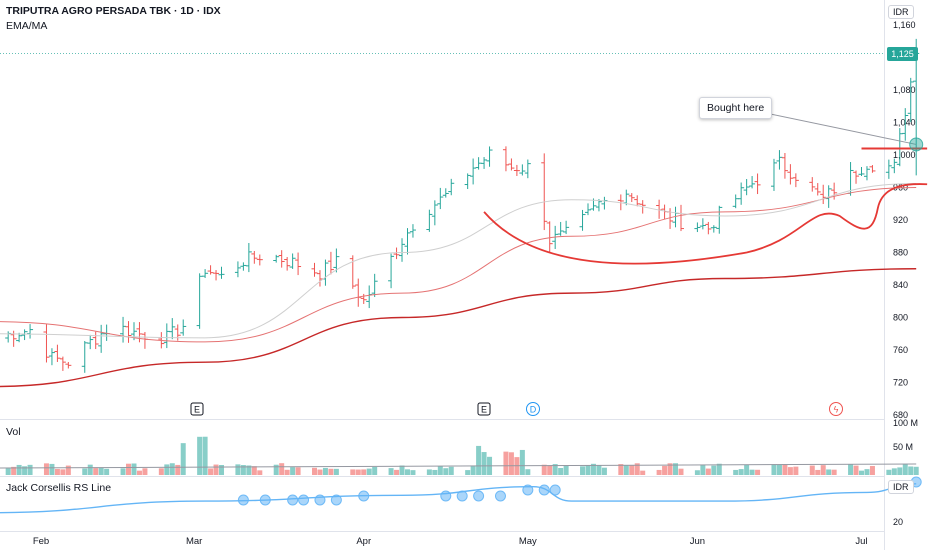 The height and width of the screenshot is (550, 932). I want to click on symbol-title: TRIPUTRA AGRO PERSADA TBK · 1D · IDX, so click(113, 11).